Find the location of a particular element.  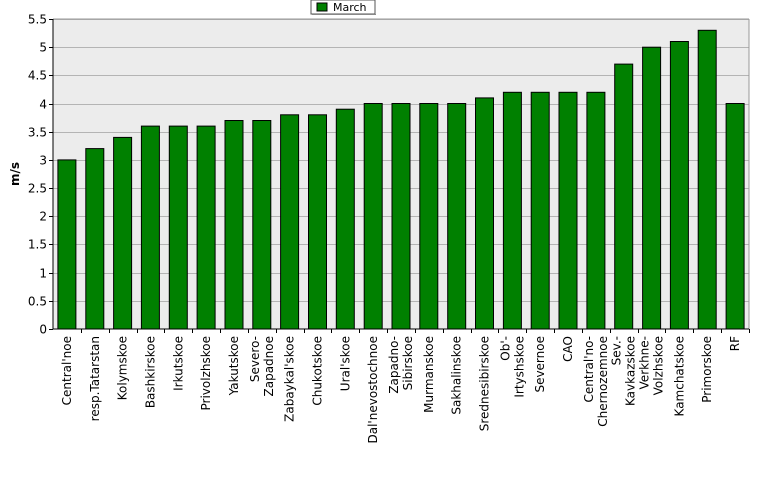

x-tick-label: Central'no-Chernozemnoe is located at coordinates (596, 381).